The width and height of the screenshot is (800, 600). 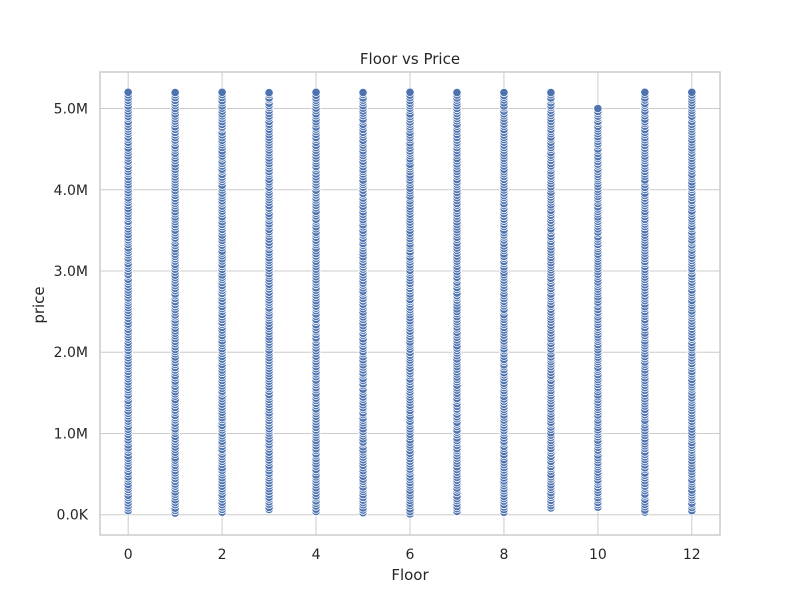 What do you see at coordinates (71, 353) in the screenshot?
I see `y-tick-label: 2.0M` at bounding box center [71, 353].